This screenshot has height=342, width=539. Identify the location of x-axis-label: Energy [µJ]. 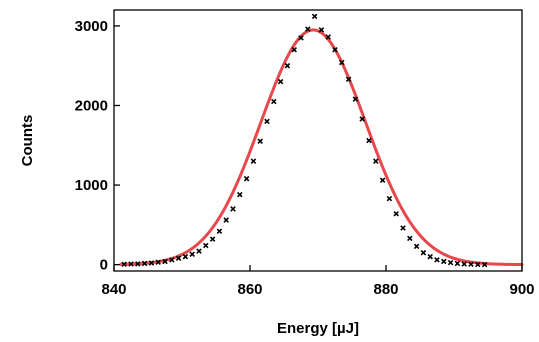
(318, 328).